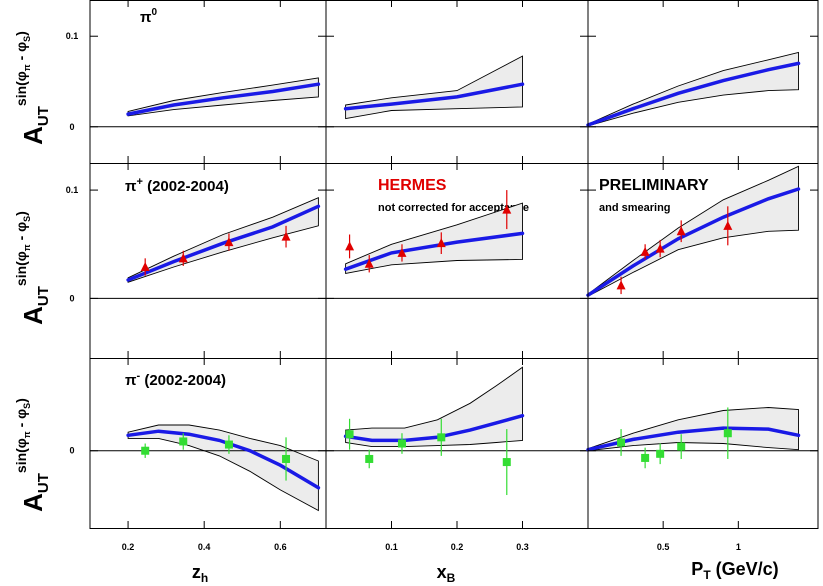 This screenshot has height=586, width=823. I want to click on y-tick-label-r1-c0-1: 0.1, so click(72, 190).